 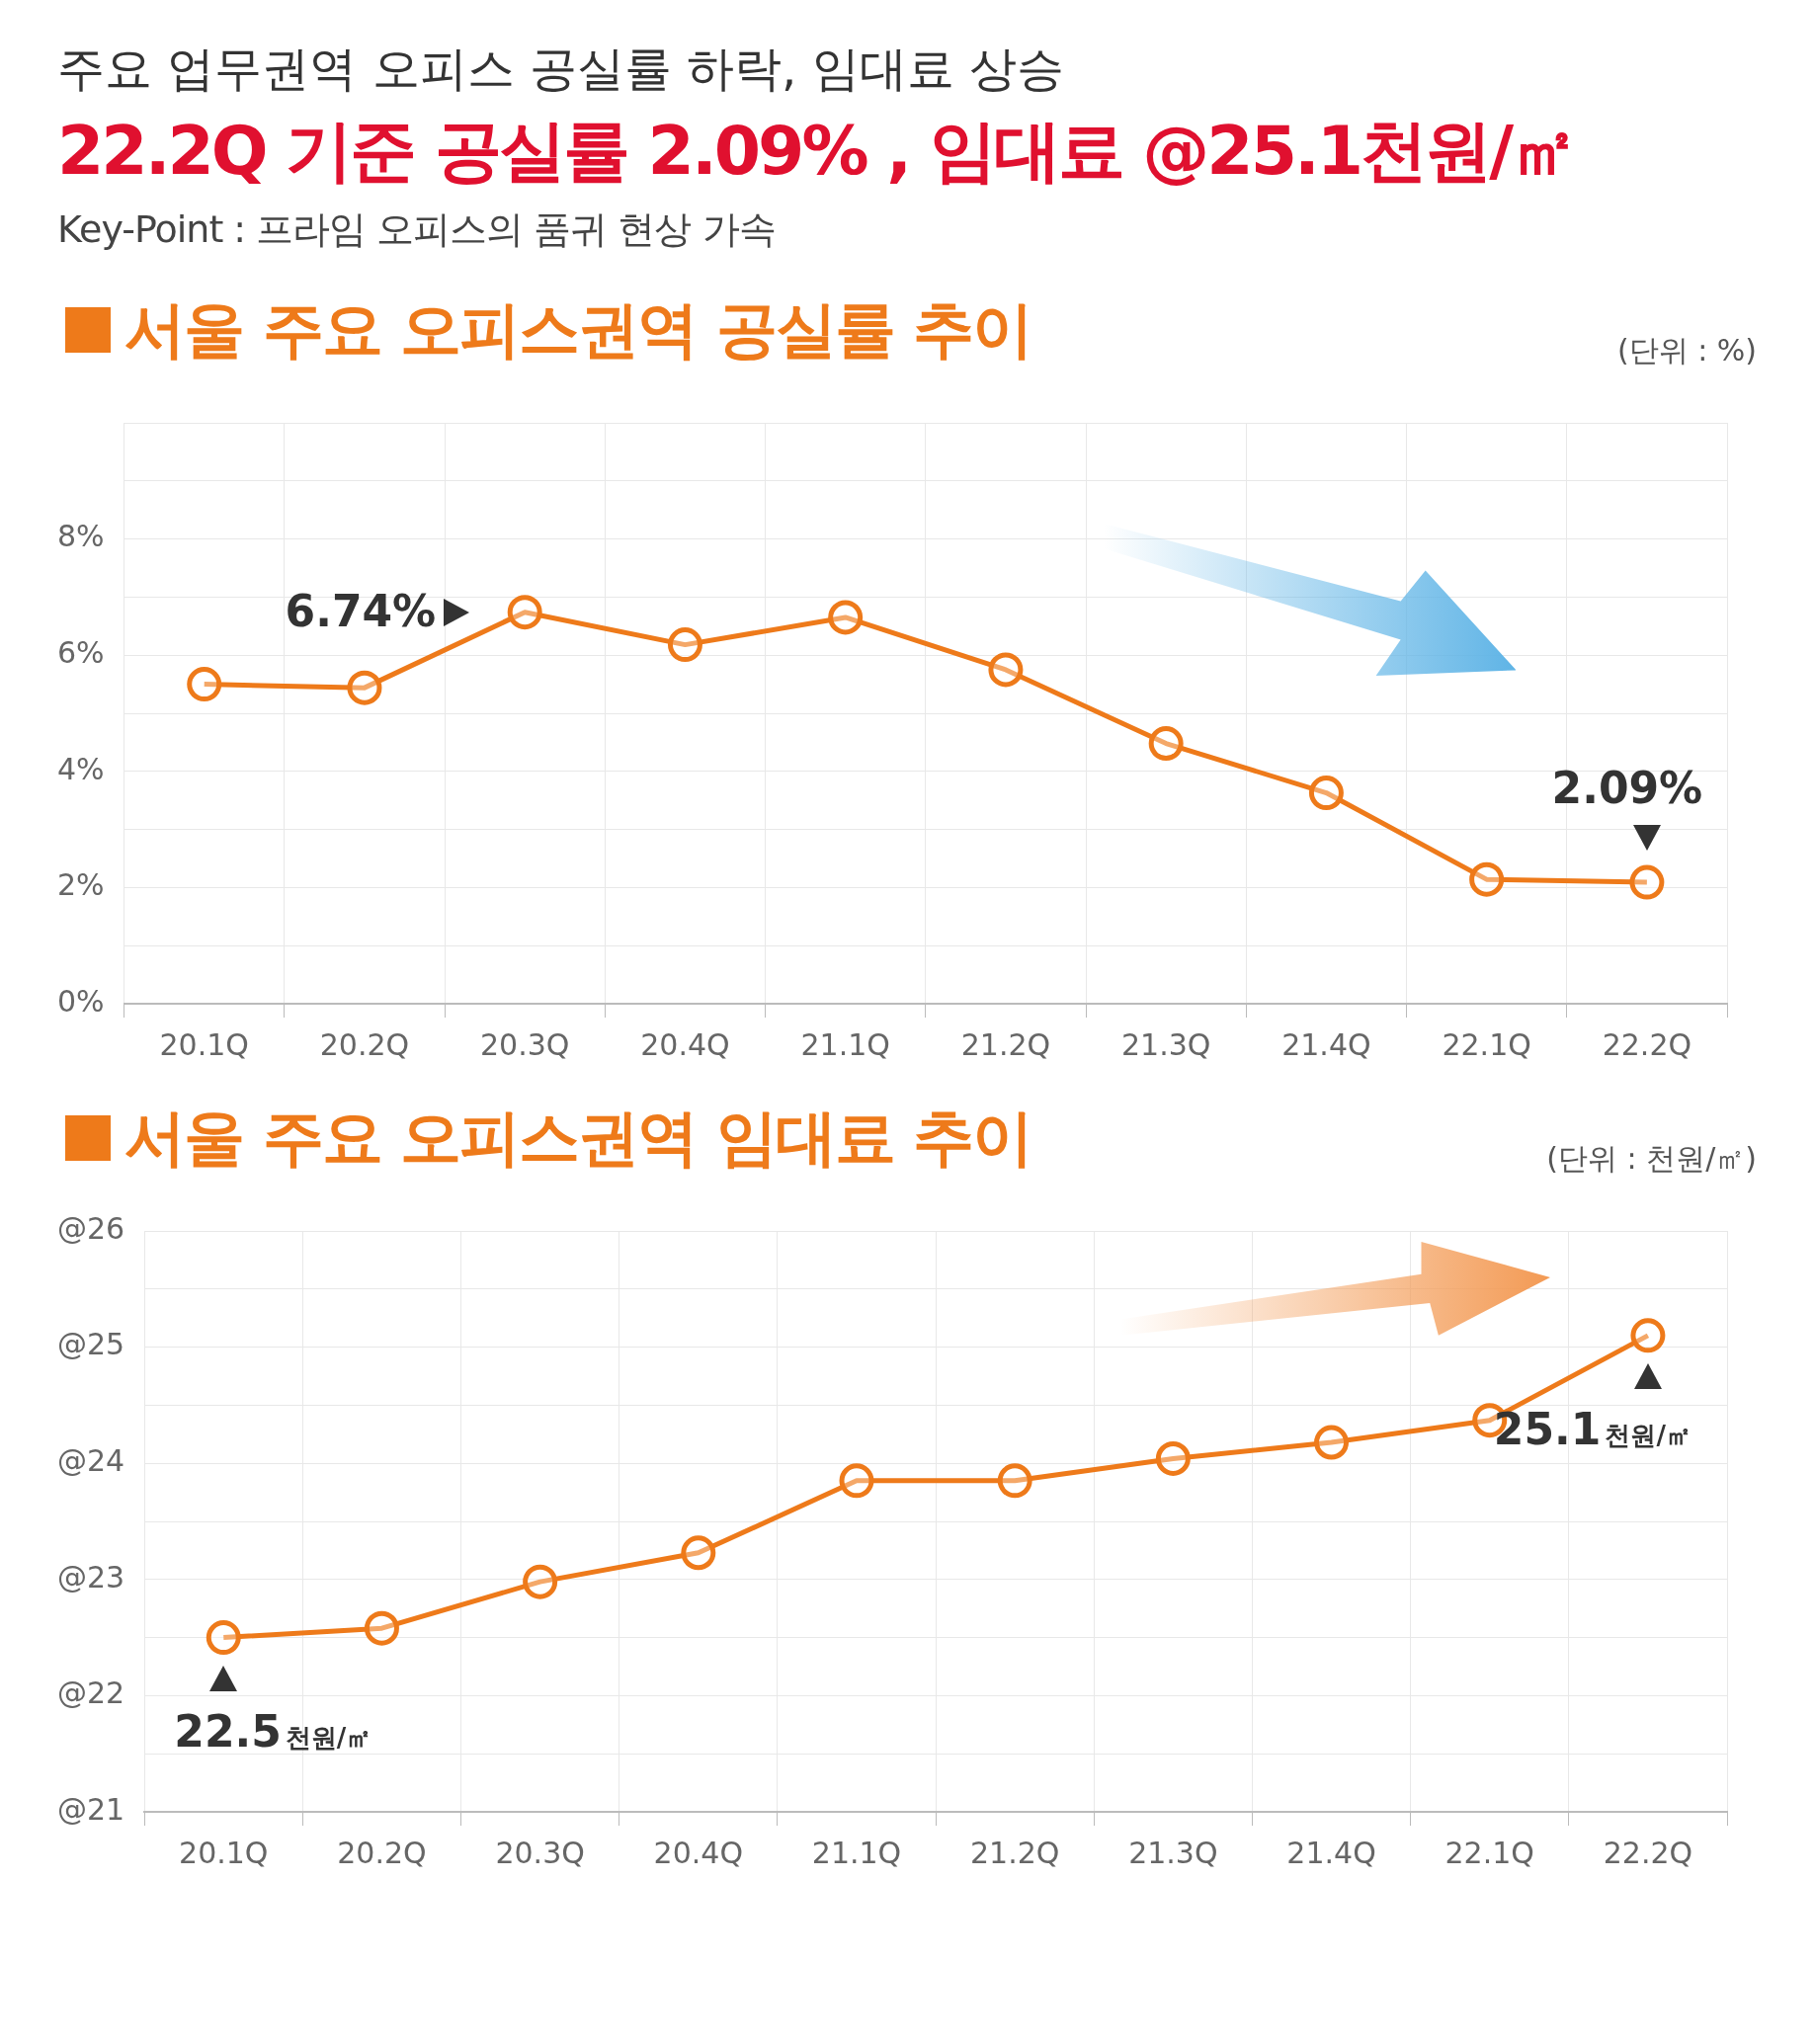 I want to click on text: 주요 업무권역 오피스 공실률 하락, 임대료 상승, so click(x=561, y=69).